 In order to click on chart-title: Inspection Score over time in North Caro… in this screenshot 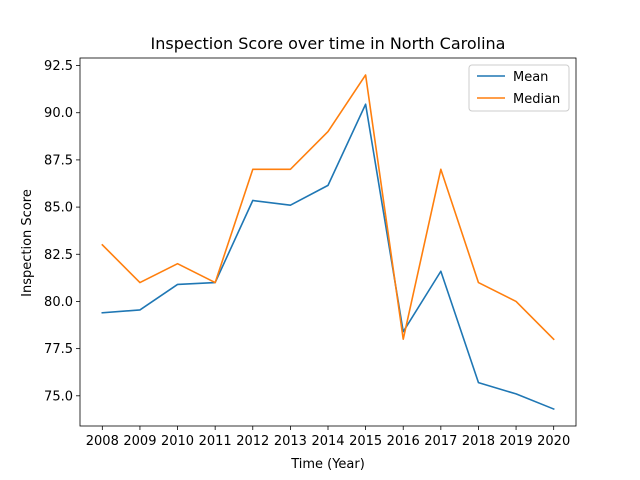, I will do `click(328, 43)`.